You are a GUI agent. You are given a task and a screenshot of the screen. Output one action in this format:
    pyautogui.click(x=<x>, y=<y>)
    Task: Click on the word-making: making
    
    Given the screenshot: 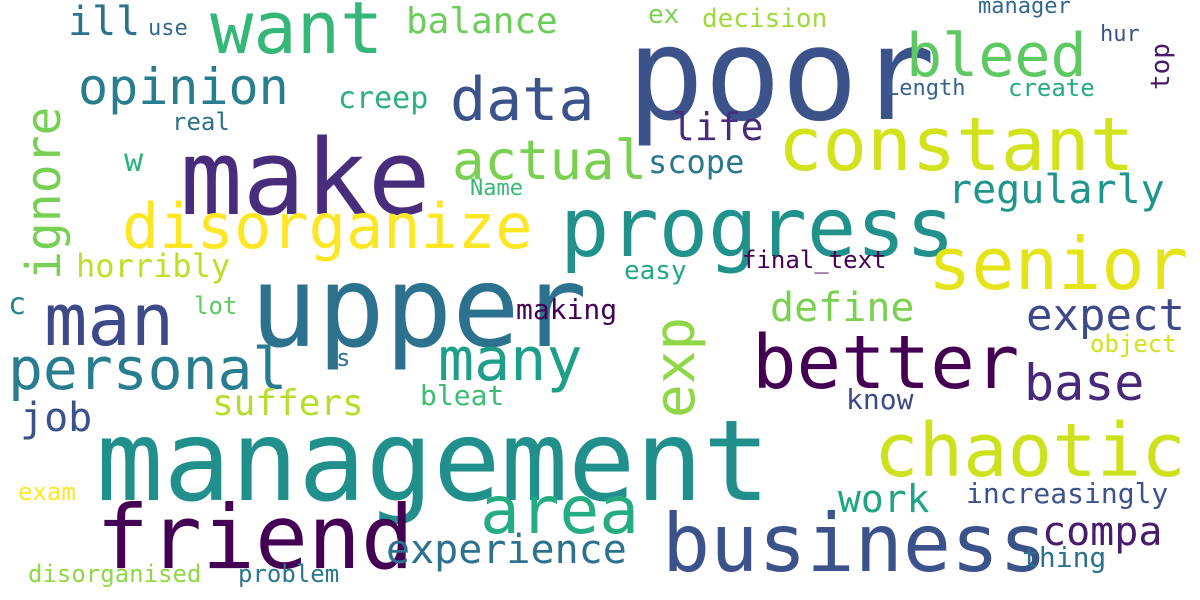 What is the action you would take?
    pyautogui.click(x=567, y=309)
    